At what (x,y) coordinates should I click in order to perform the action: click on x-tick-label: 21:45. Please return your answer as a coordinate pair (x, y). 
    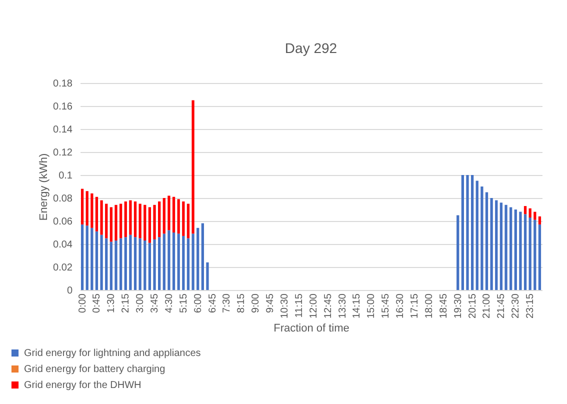
    Looking at the image, I should click on (502, 306).